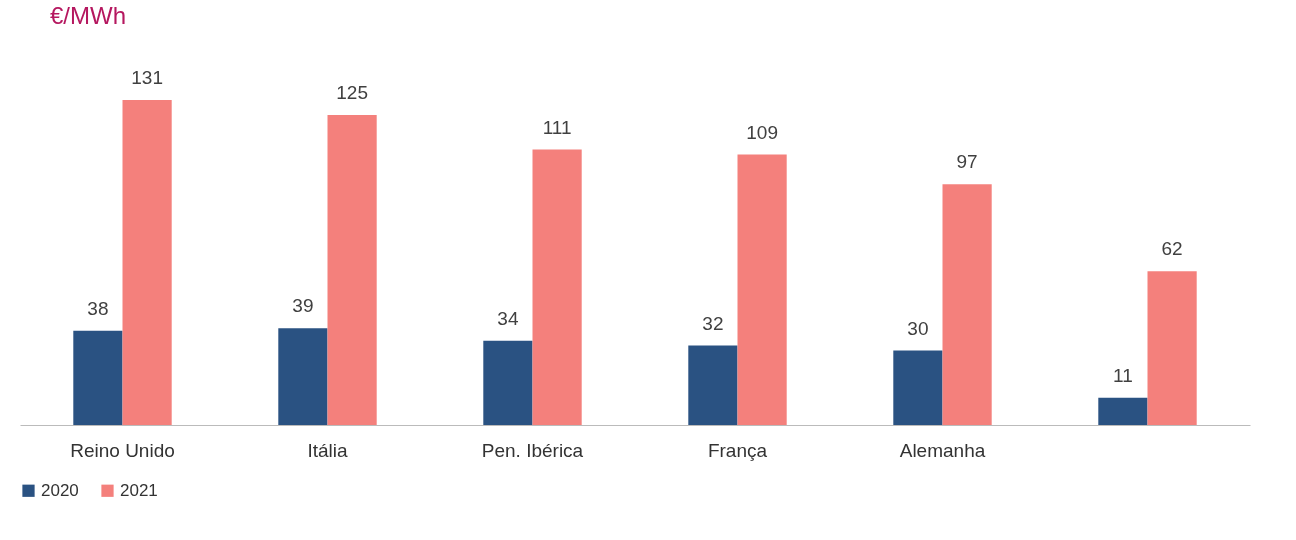 The image size is (1296, 540). I want to click on legend-label: 2020, so click(60, 490).